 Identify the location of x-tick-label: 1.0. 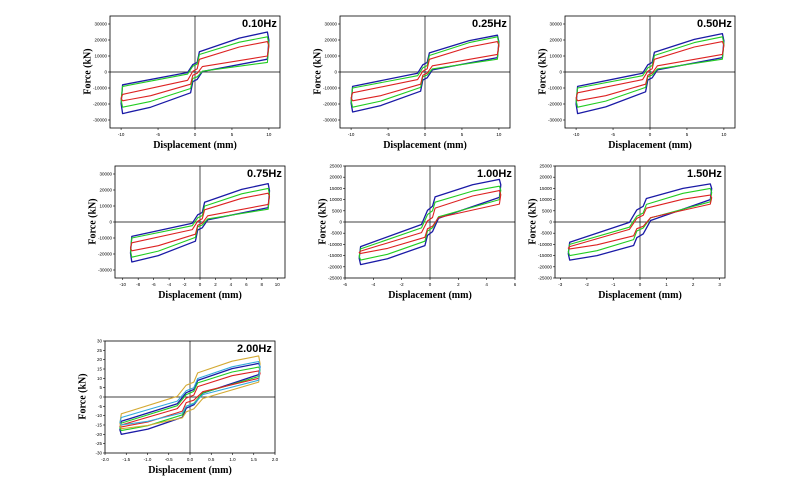
(232, 459).